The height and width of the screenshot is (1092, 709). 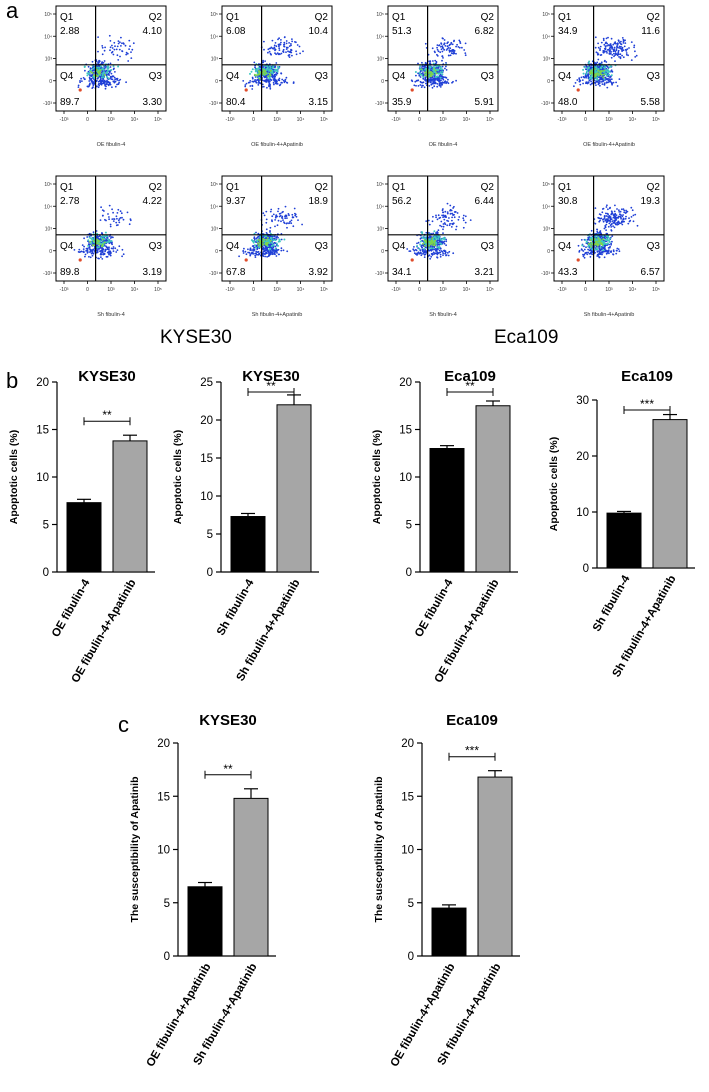 I want to click on quadrant-value-q1: 2.78, so click(x=70, y=201).